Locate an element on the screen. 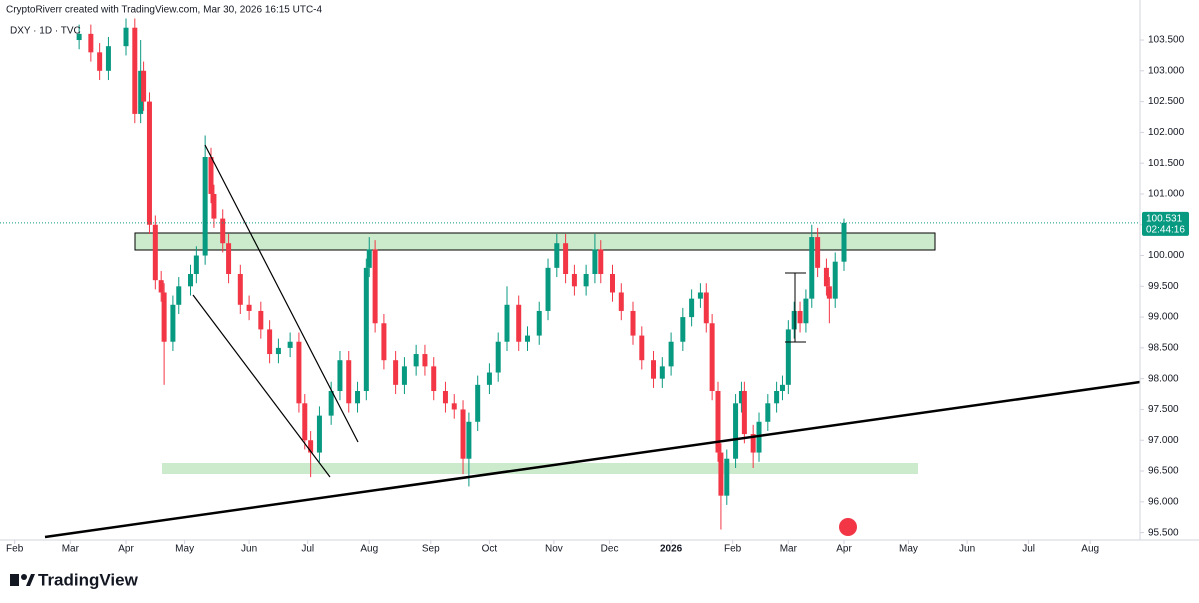 Image resolution: width=1199 pixels, height=603 pixels. x-tick-label: Nov is located at coordinates (554, 549).